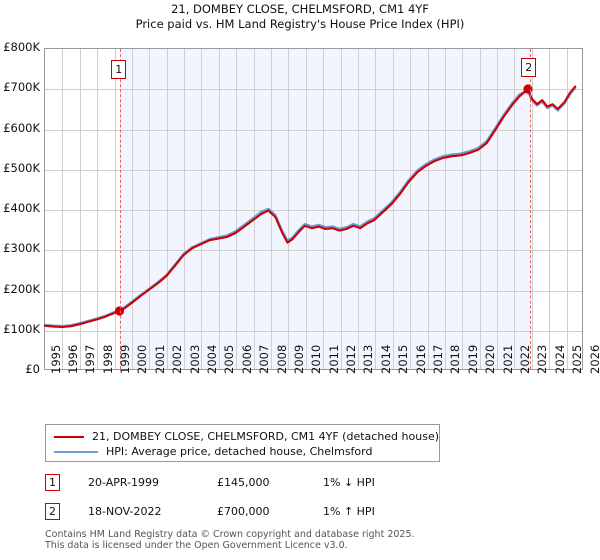 The height and width of the screenshot is (560, 600). I want to click on title-line-1: 21, DOMBEY CLOSE, CHELMSFORD, CM1 4YF, so click(300, 9).